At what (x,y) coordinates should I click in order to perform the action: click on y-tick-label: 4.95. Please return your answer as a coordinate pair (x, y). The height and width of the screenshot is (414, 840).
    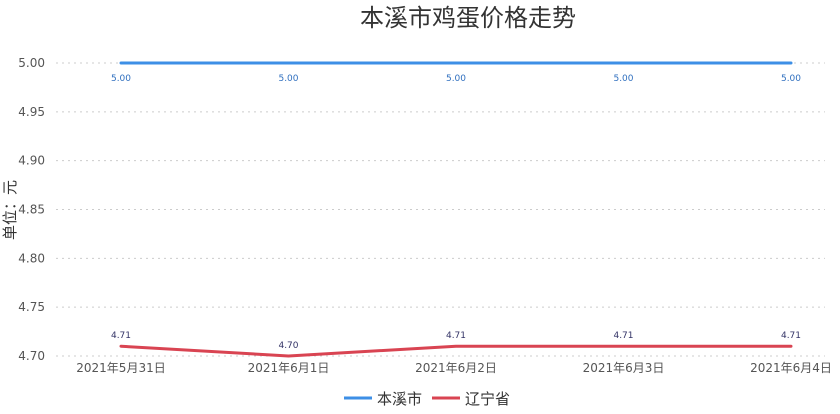
    Looking at the image, I should click on (31, 112).